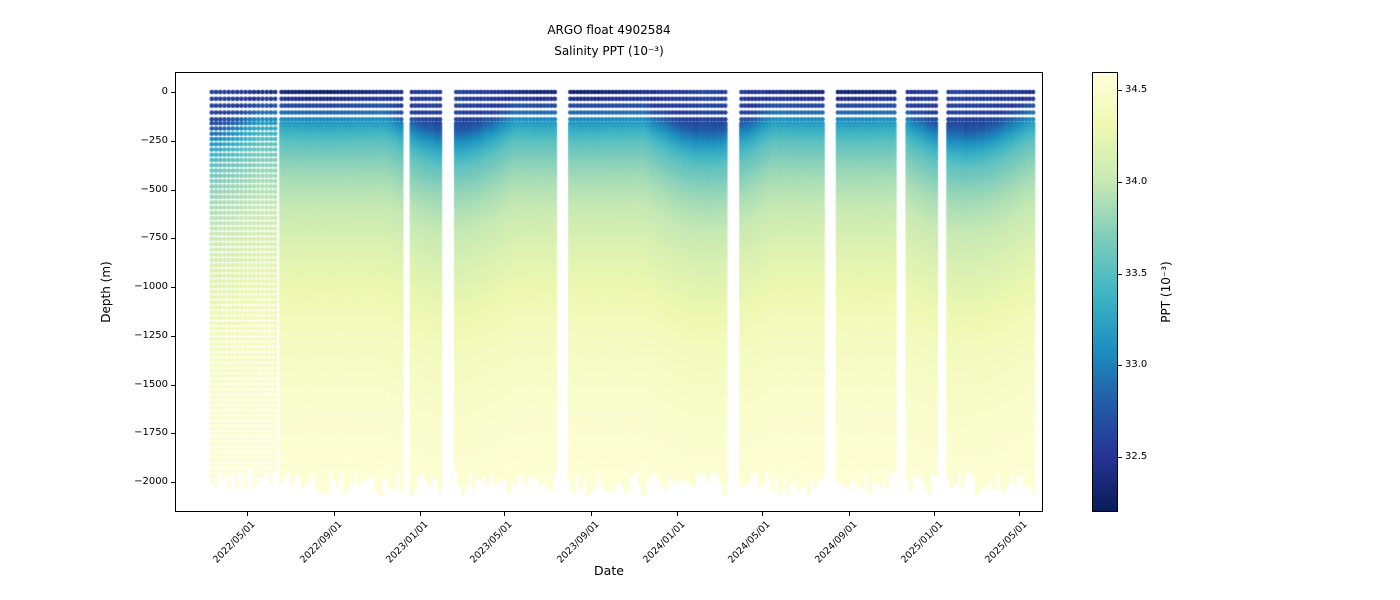 The height and width of the screenshot is (600, 1400). Describe the element at coordinates (609, 41) in the screenshot. I see `chart-title: ARGO float 4902584 Salinity PPT (10⁻³)` at that location.